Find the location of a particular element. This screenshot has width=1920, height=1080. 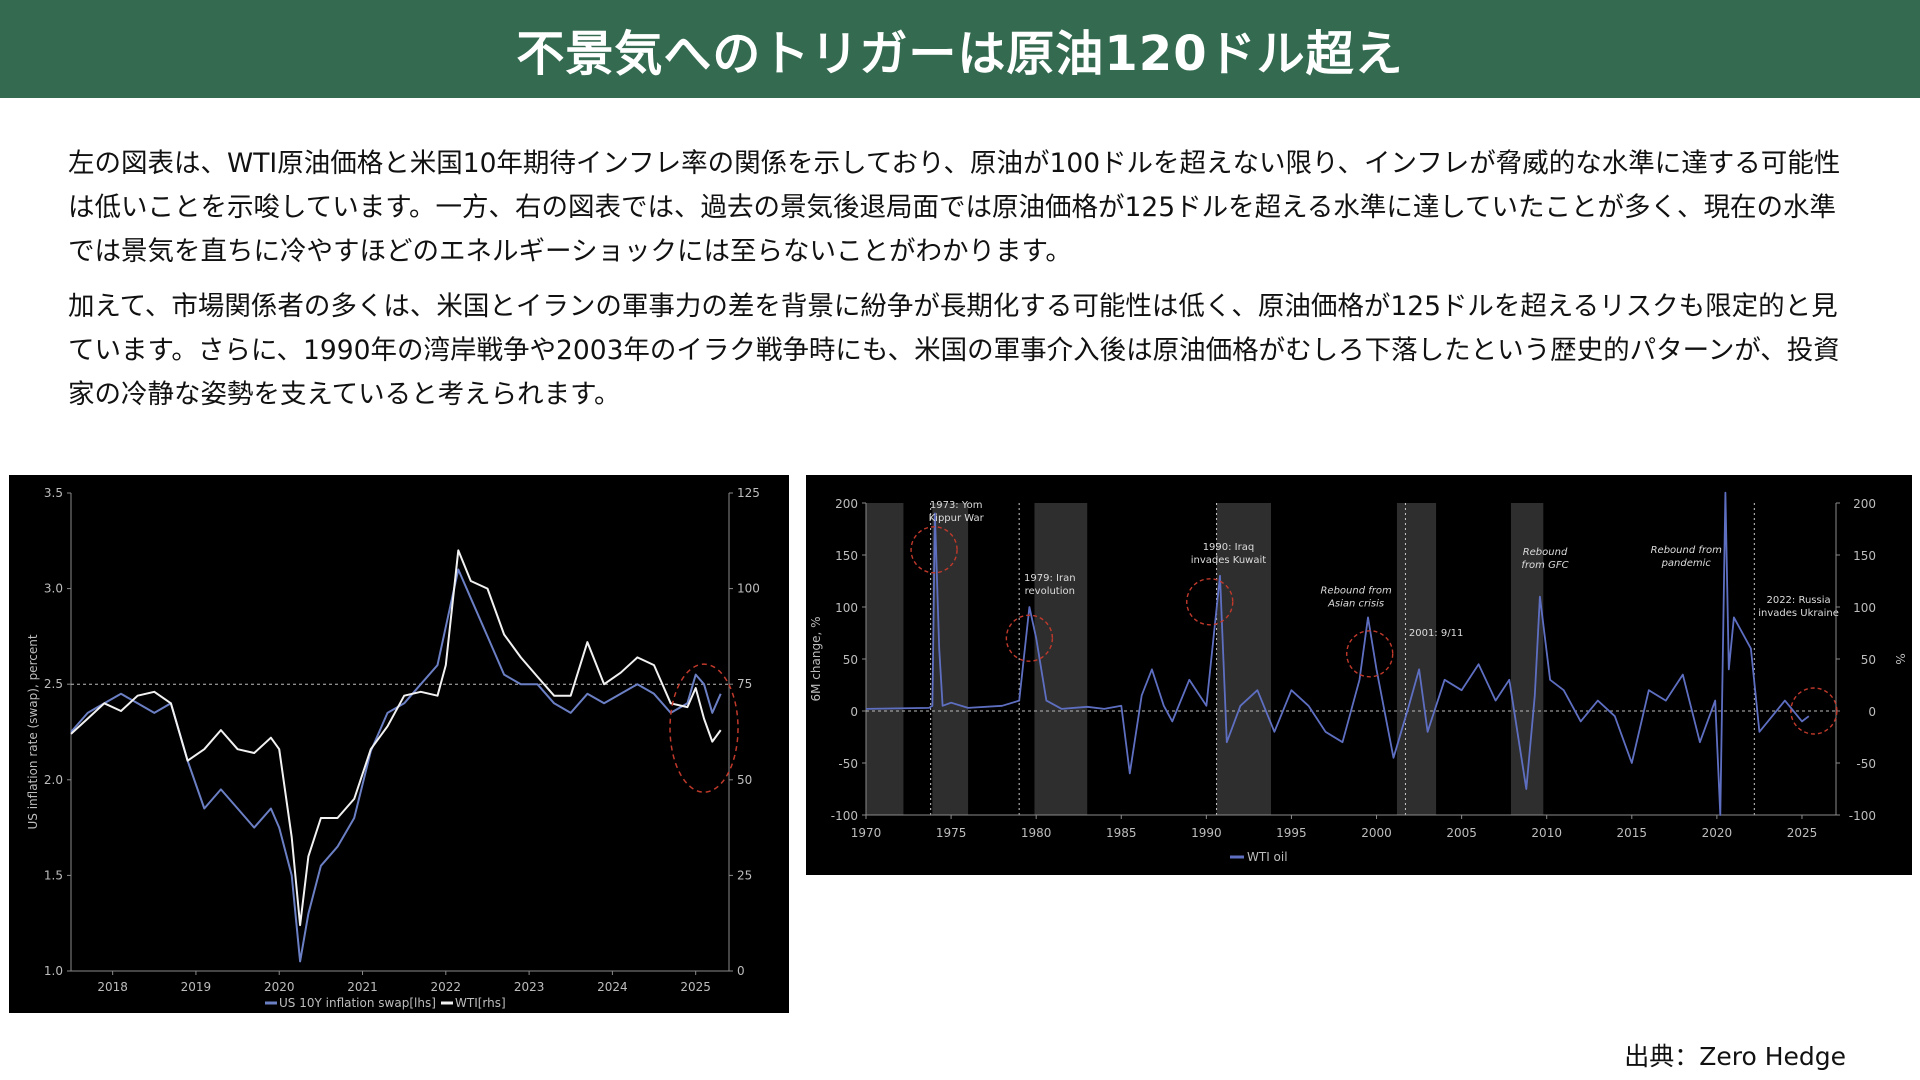

x-tick-label: 1990 is located at coordinates (1206, 833).